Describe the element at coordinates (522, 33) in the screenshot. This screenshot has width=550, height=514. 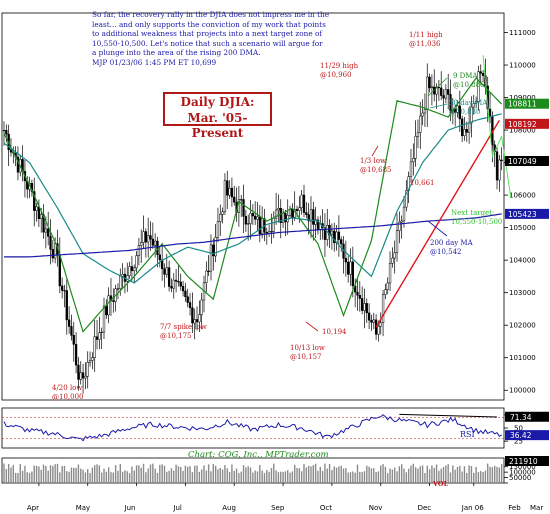
I see `y-tick-label: 111000` at that location.